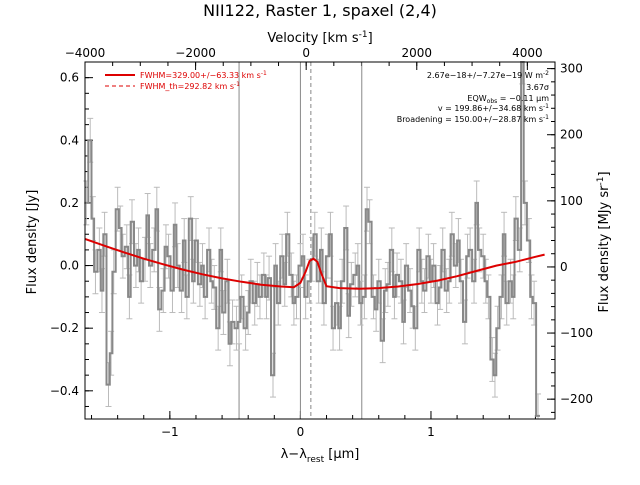 Image resolution: width=640 pixels, height=485 pixels. I want to click on gaussian-fit-curve, so click(314, 263).